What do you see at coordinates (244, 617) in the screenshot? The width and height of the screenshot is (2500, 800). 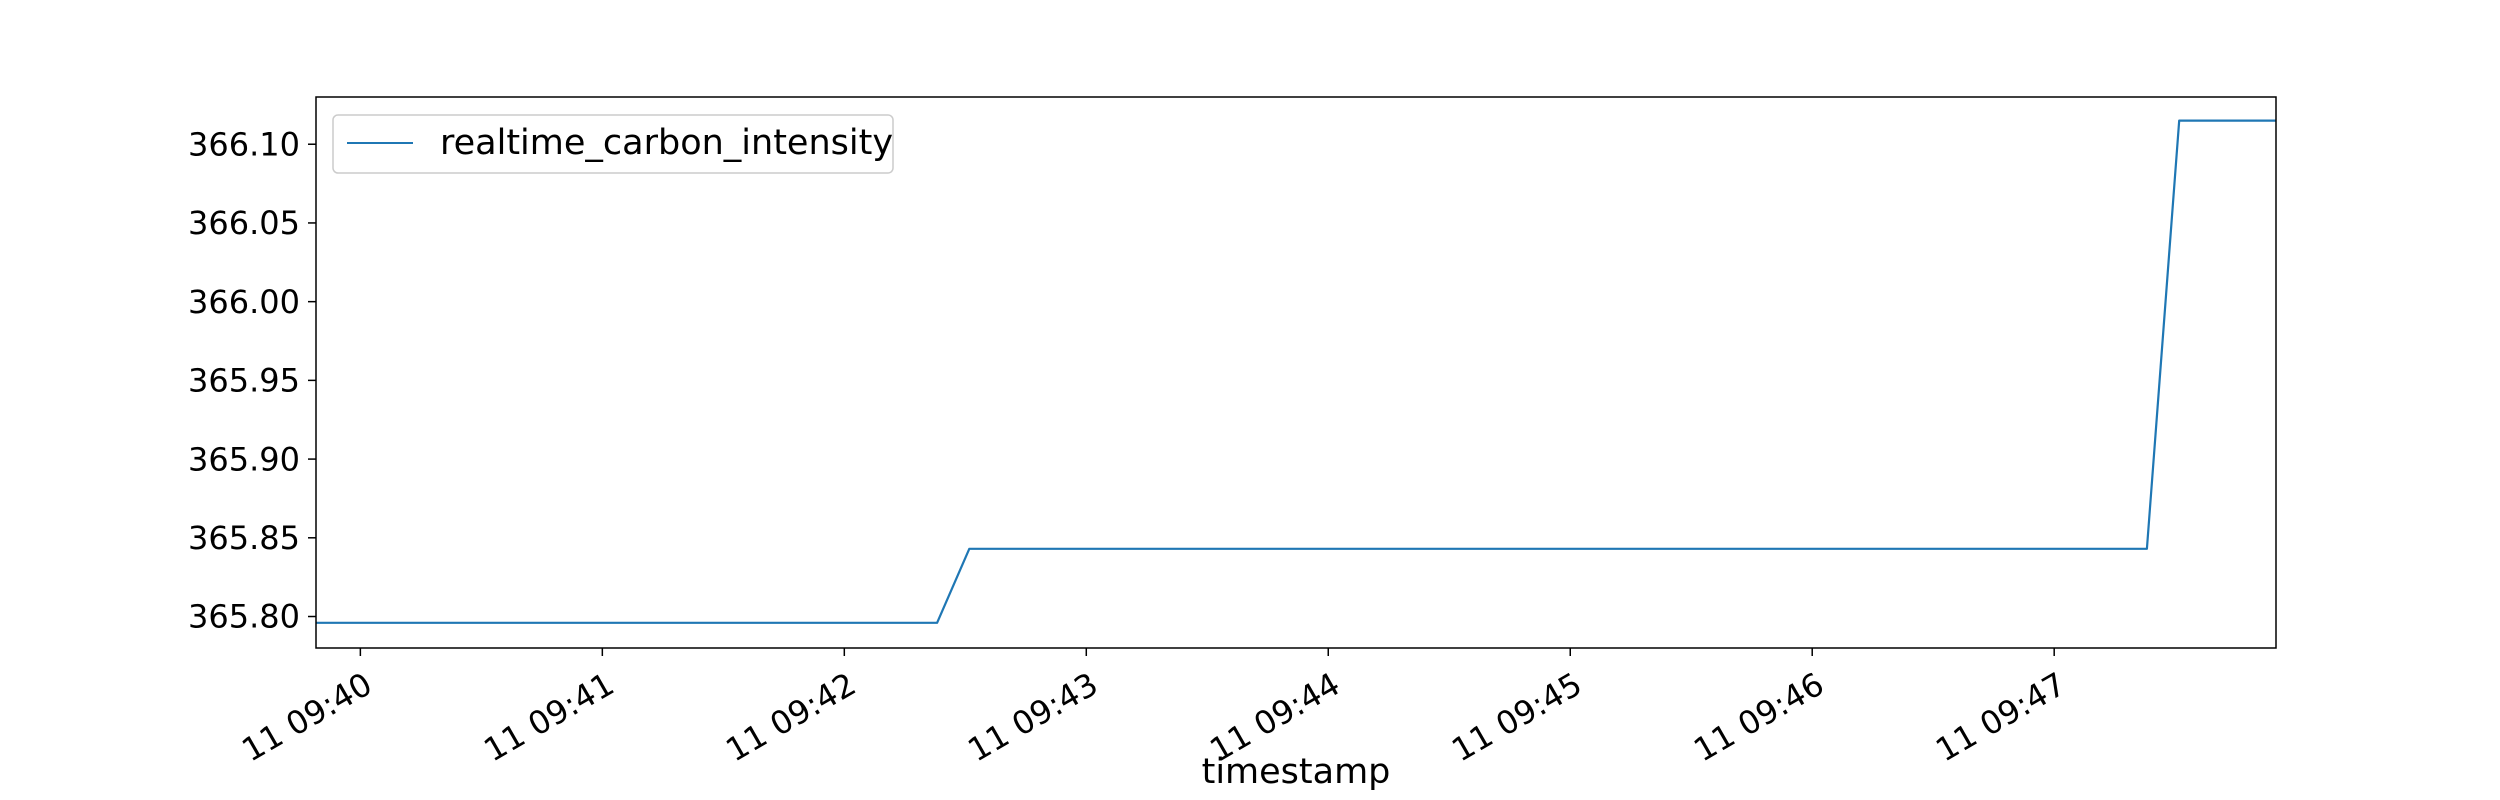 I see `y-tick-label: 365.80` at bounding box center [244, 617].